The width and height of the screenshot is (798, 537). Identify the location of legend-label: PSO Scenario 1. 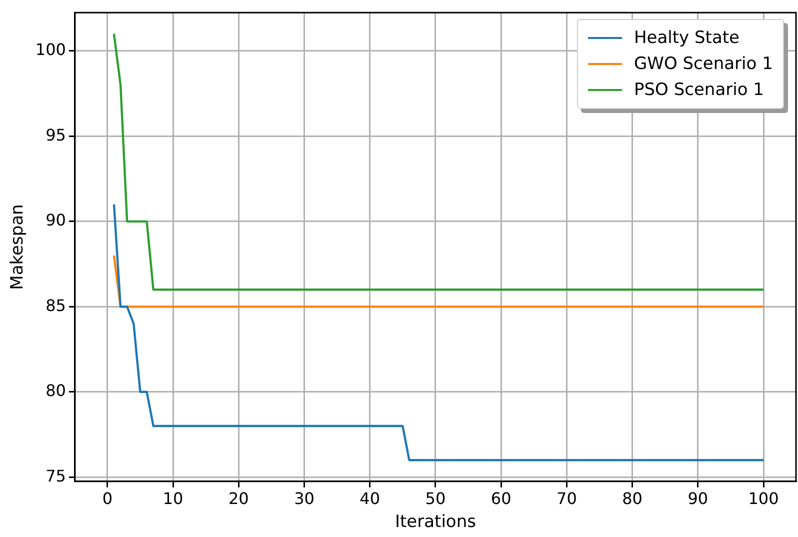
(699, 90).